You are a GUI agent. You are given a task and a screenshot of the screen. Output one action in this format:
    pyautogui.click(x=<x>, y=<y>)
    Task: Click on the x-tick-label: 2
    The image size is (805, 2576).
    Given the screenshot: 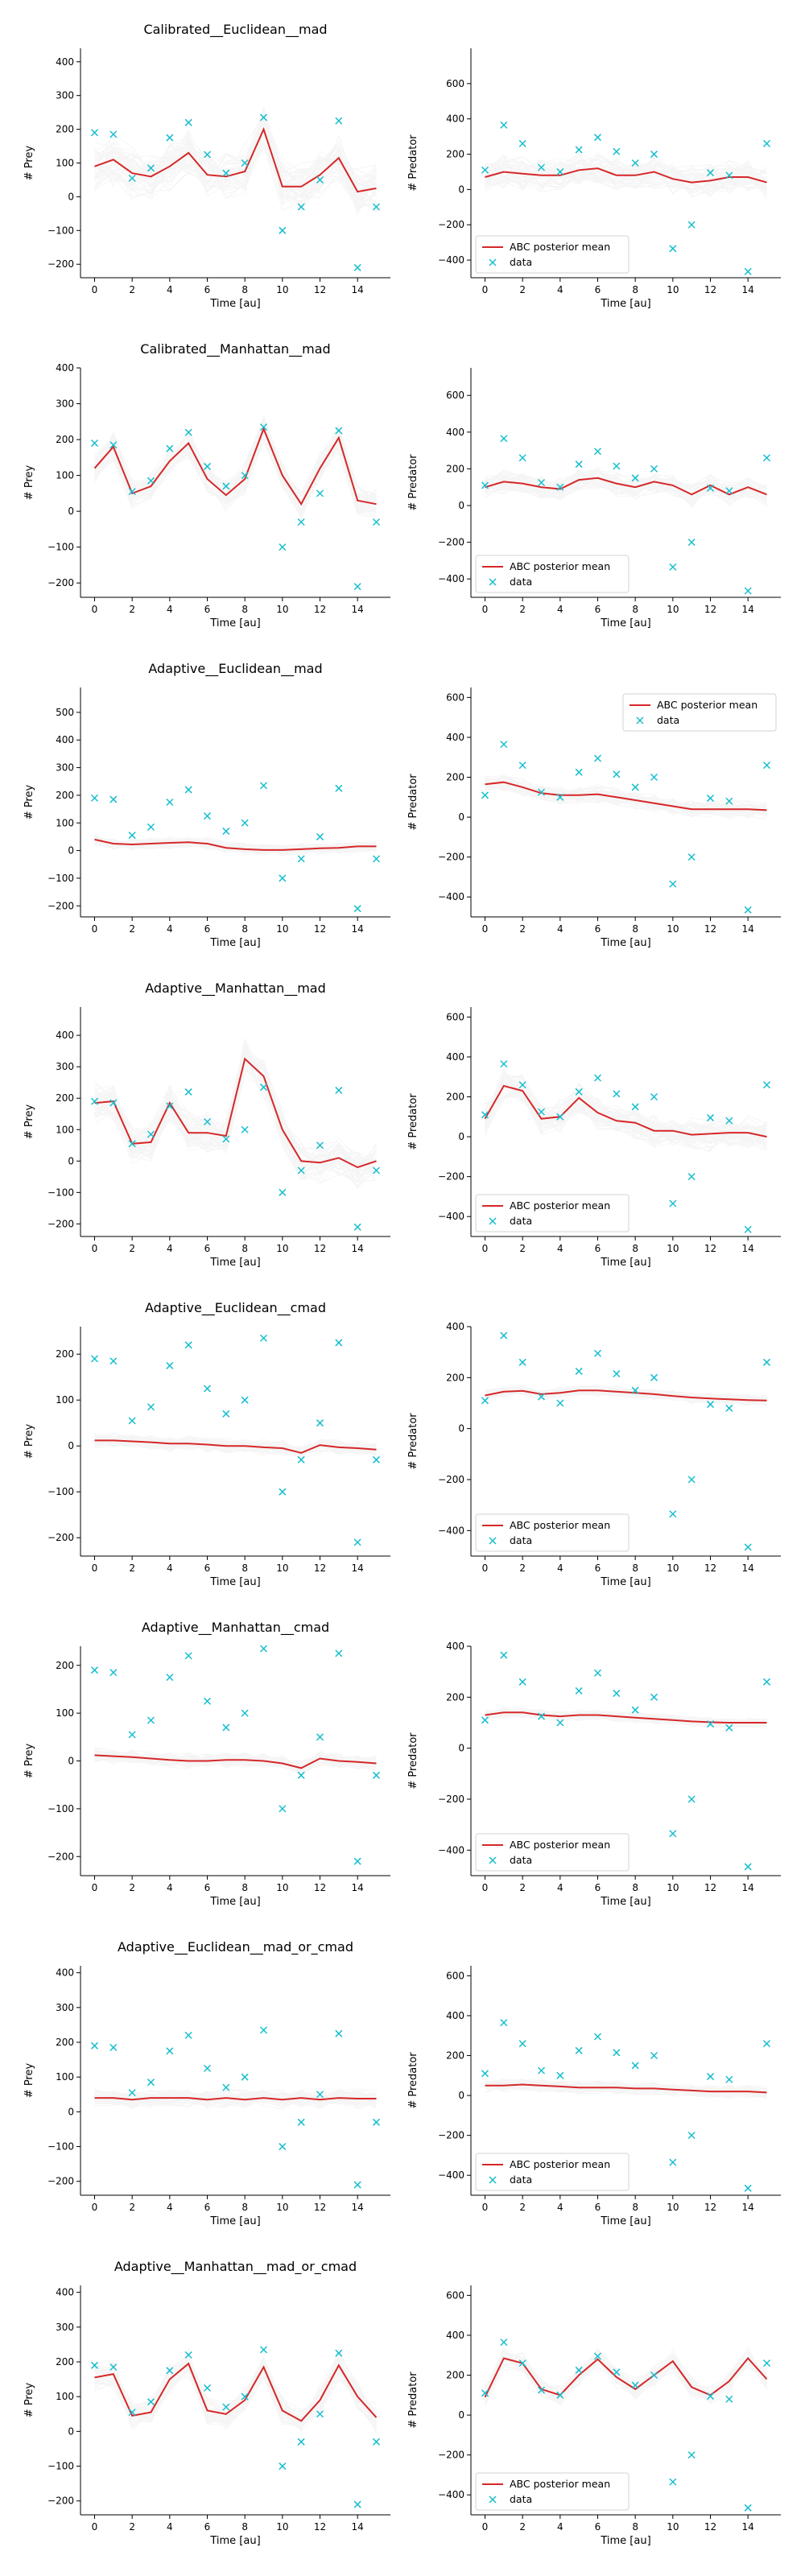 What is the action you would take?
    pyautogui.click(x=132, y=2527)
    